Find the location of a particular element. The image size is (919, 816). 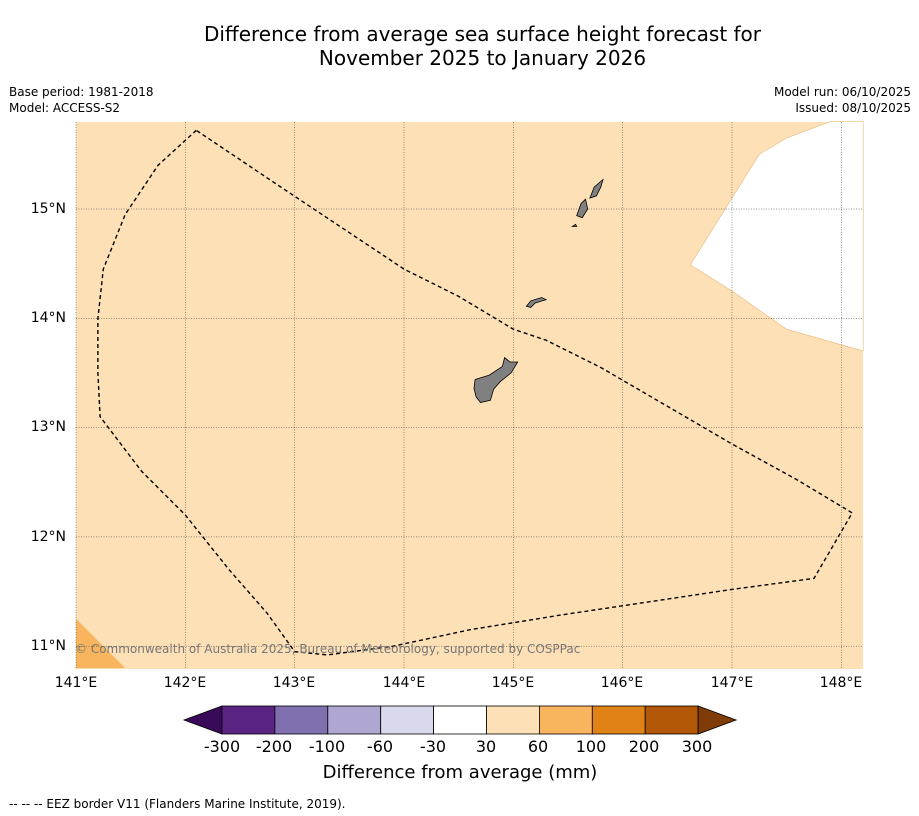

colorbar-low-arrow is located at coordinates (202, 720).